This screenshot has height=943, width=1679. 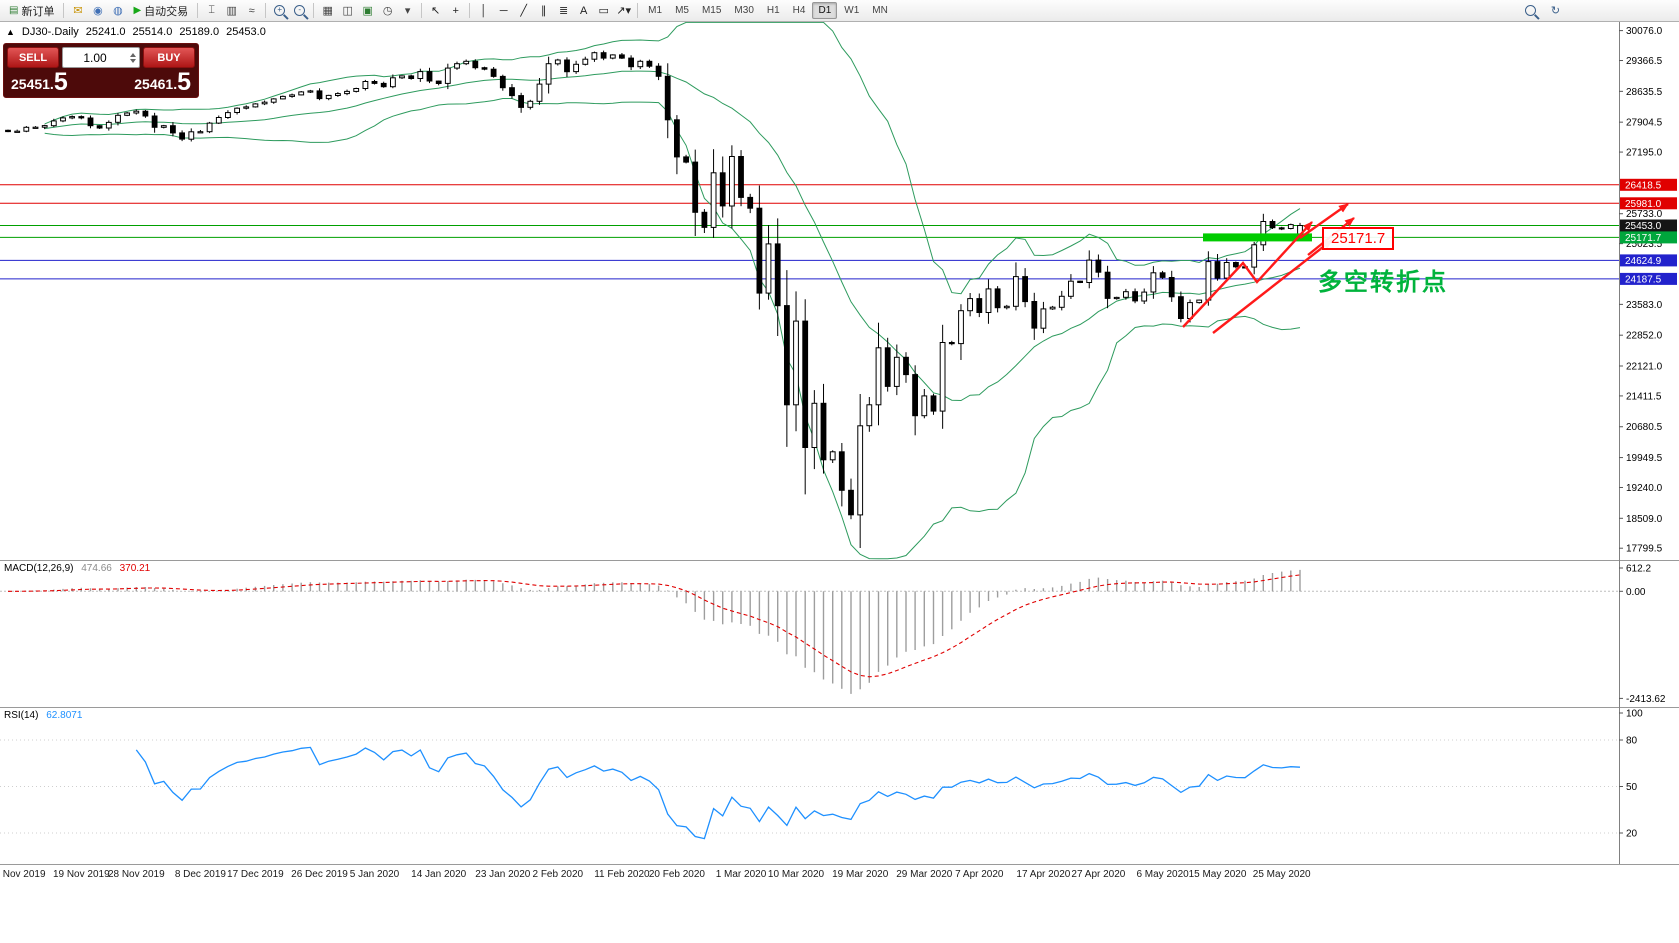 What do you see at coordinates (880, 10) in the screenshot?
I see `timeframe-mn-button: MN` at bounding box center [880, 10].